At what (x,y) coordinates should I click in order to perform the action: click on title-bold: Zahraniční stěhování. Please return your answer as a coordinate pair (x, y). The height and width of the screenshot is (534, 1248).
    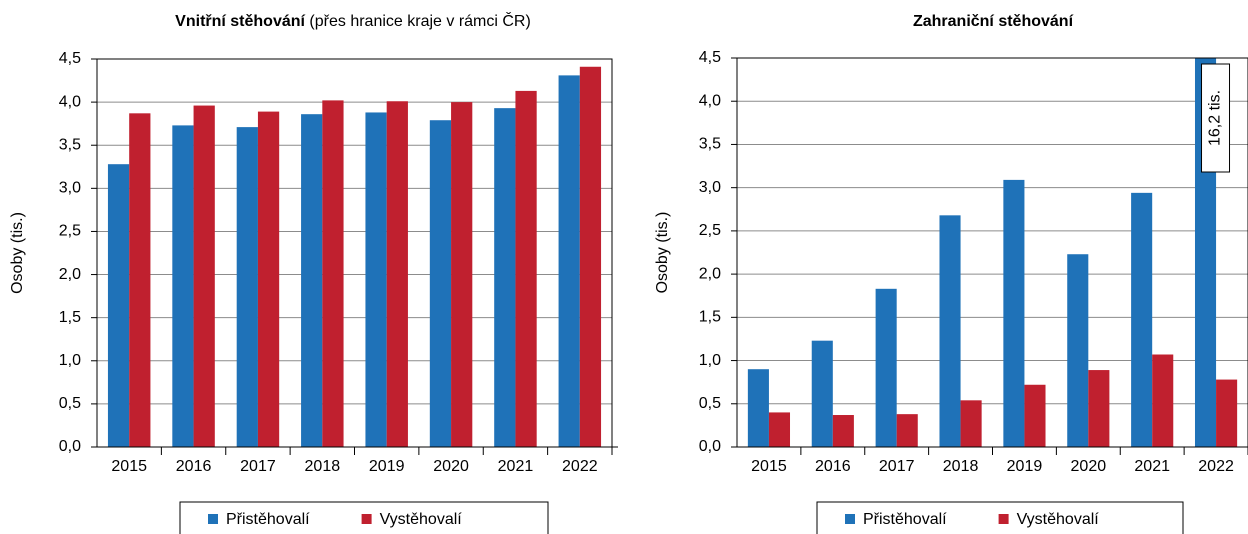
    Looking at the image, I should click on (993, 21).